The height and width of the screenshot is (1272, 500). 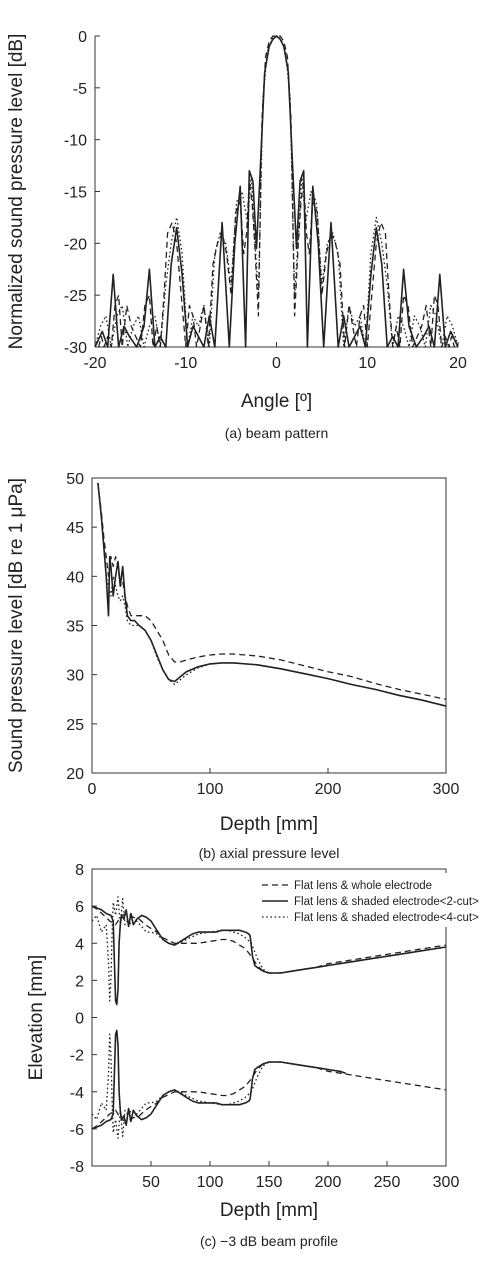 I want to click on y-tick-label: -2, so click(x=77, y=1056).